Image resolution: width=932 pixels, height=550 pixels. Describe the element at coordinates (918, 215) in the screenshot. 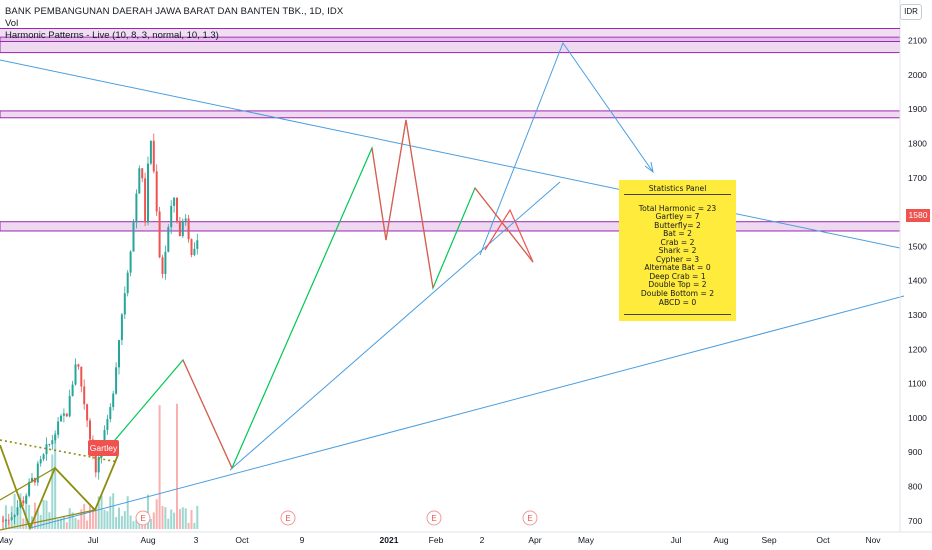

I see `last-price-badge: 1580` at that location.